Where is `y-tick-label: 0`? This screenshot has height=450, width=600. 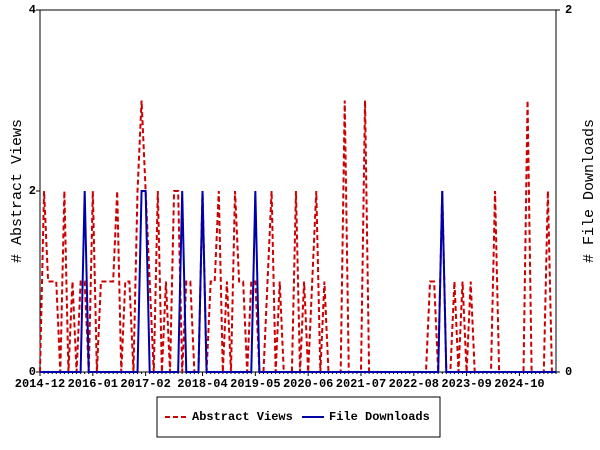 y-tick-label: 0 is located at coordinates (32, 372).